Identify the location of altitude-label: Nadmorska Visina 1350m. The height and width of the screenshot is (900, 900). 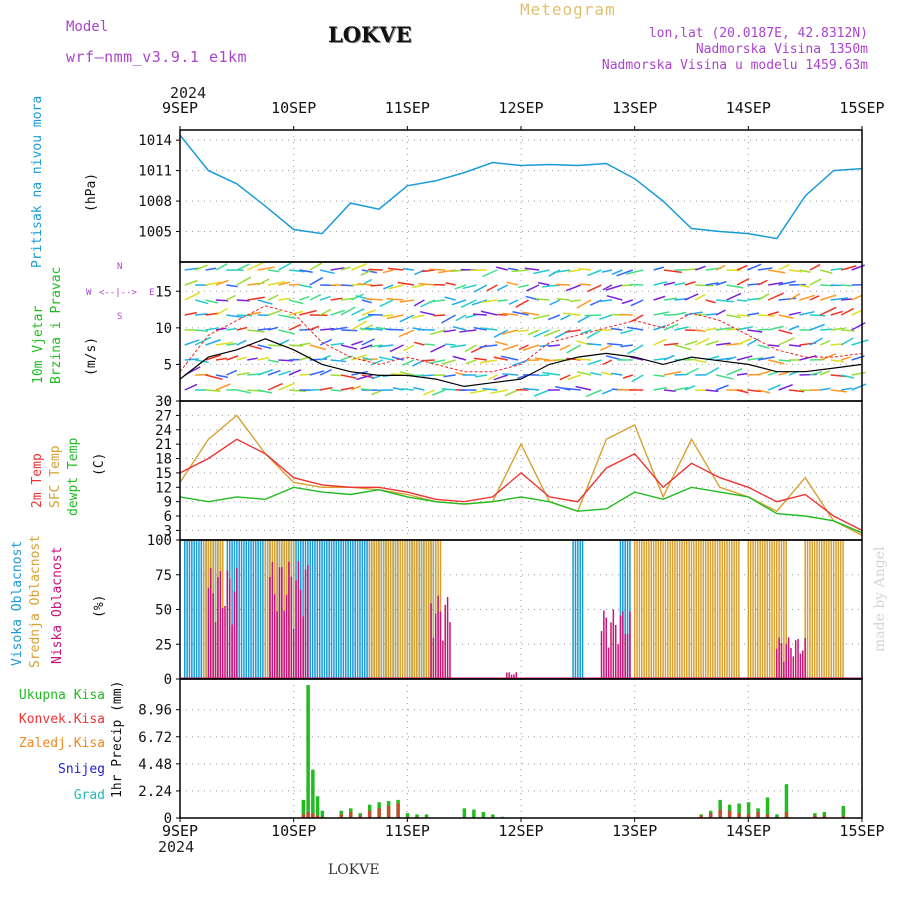
(781, 49).